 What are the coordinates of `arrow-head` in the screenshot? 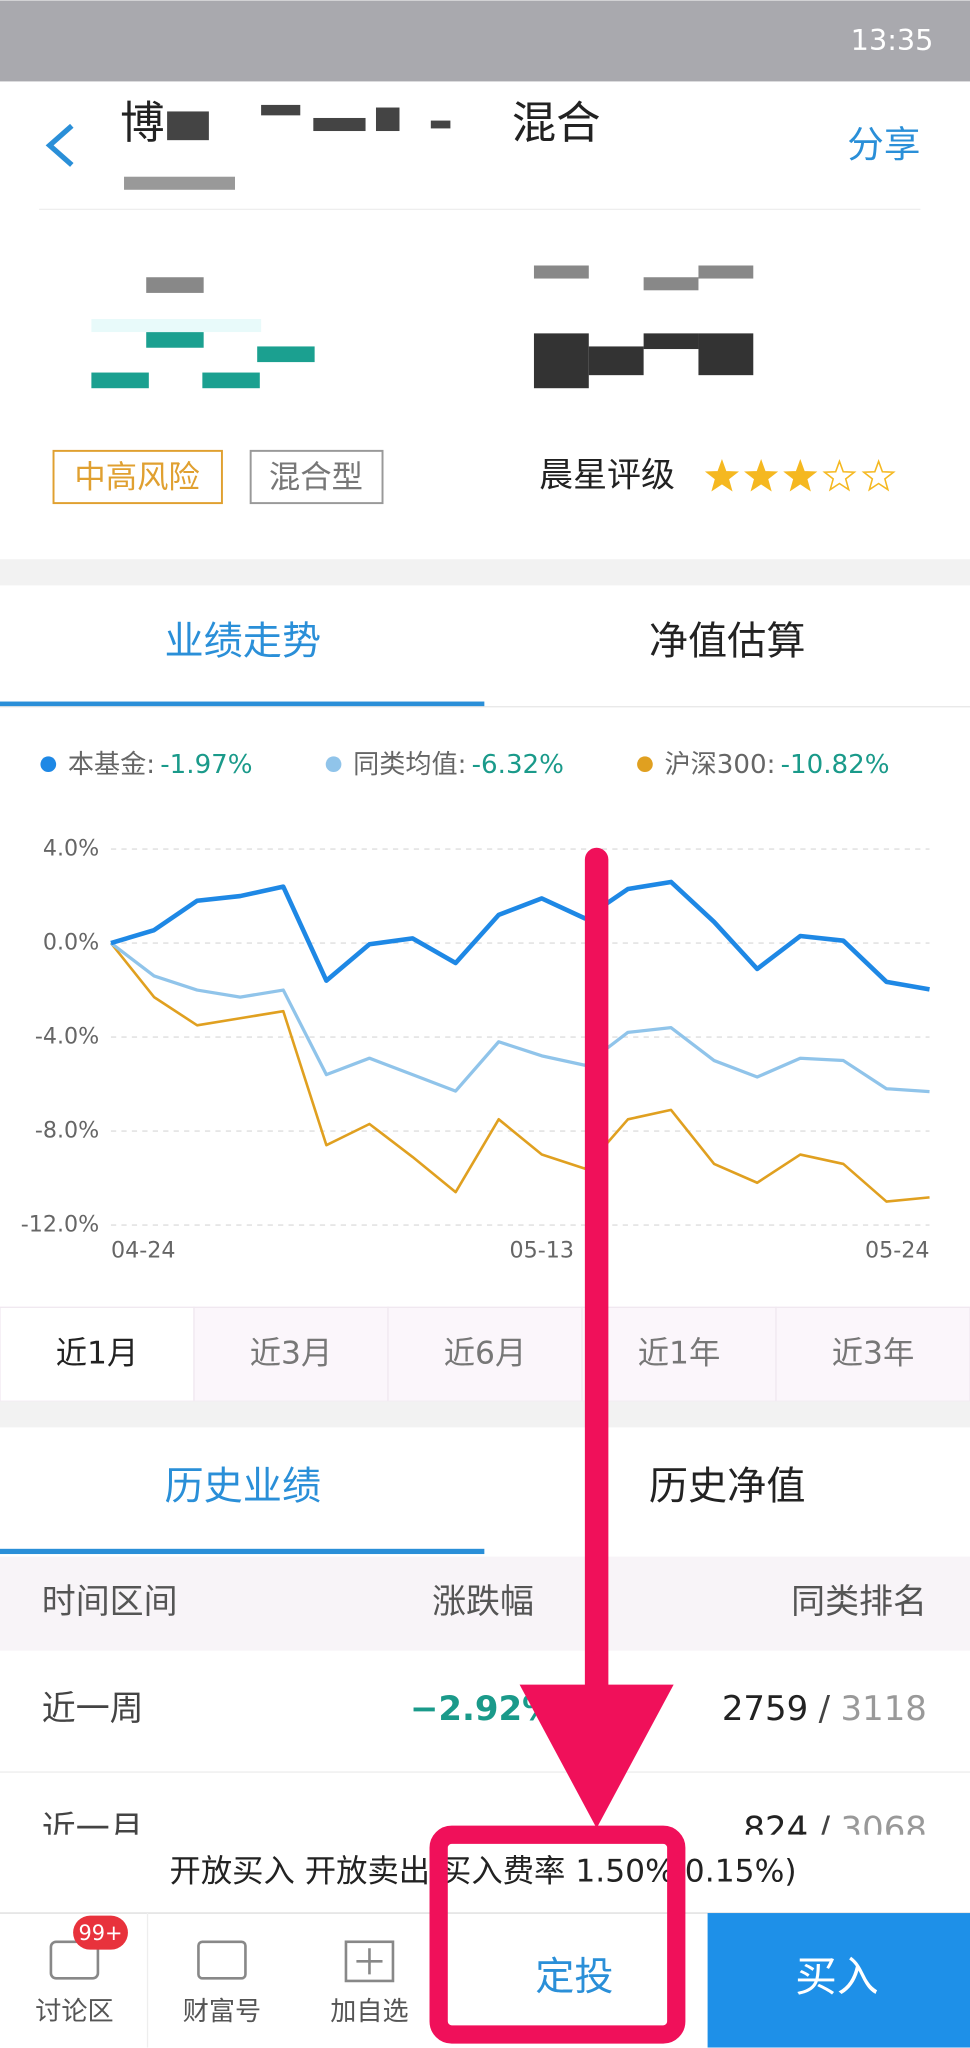 It's located at (596, 1756).